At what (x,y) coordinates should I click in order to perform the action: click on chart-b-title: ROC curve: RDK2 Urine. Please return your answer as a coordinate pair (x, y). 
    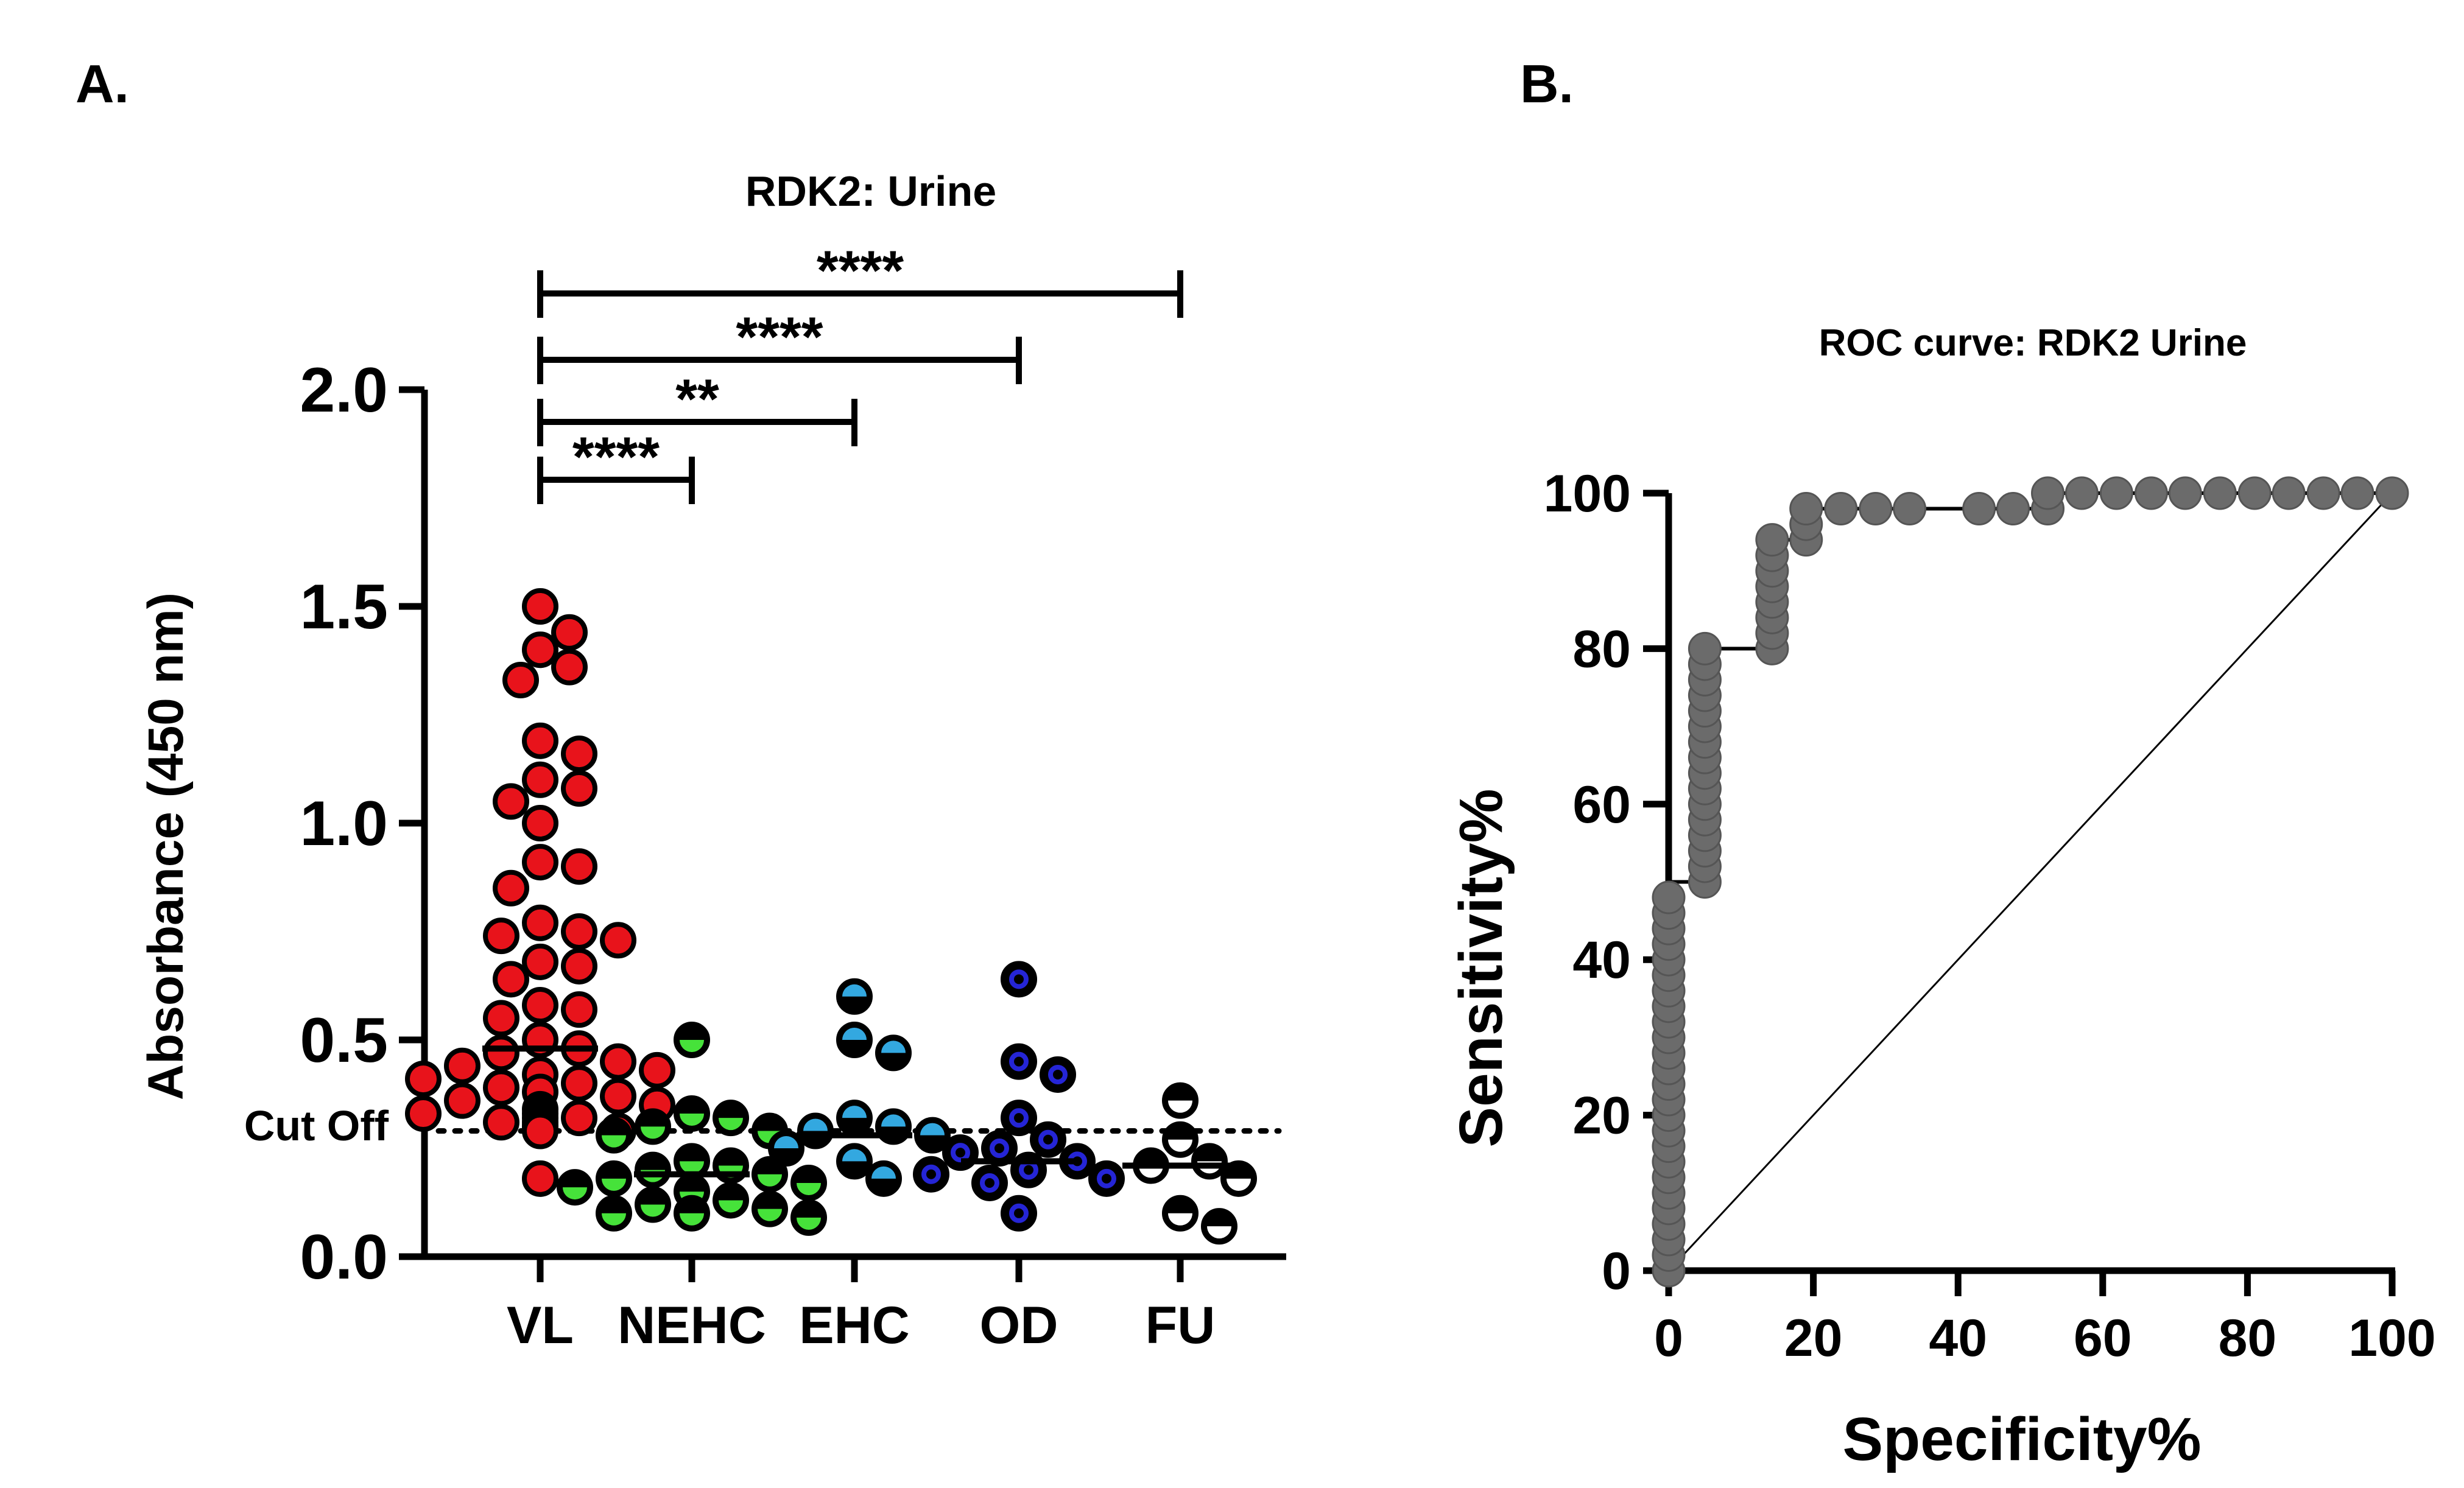
    Looking at the image, I should click on (2033, 343).